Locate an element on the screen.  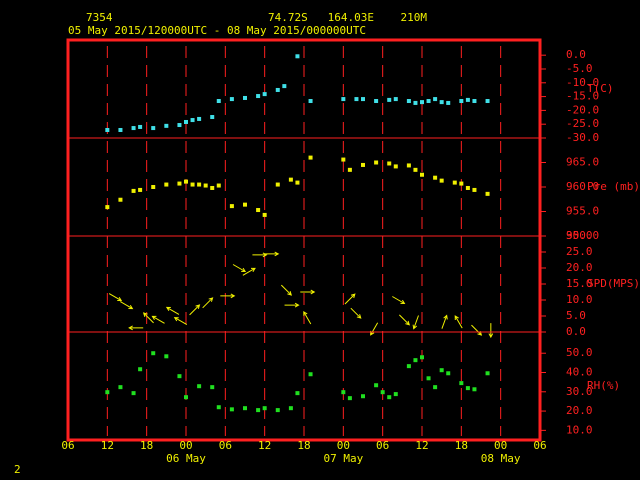
y-tick-label: 25.0 is located at coordinates (579, 251).